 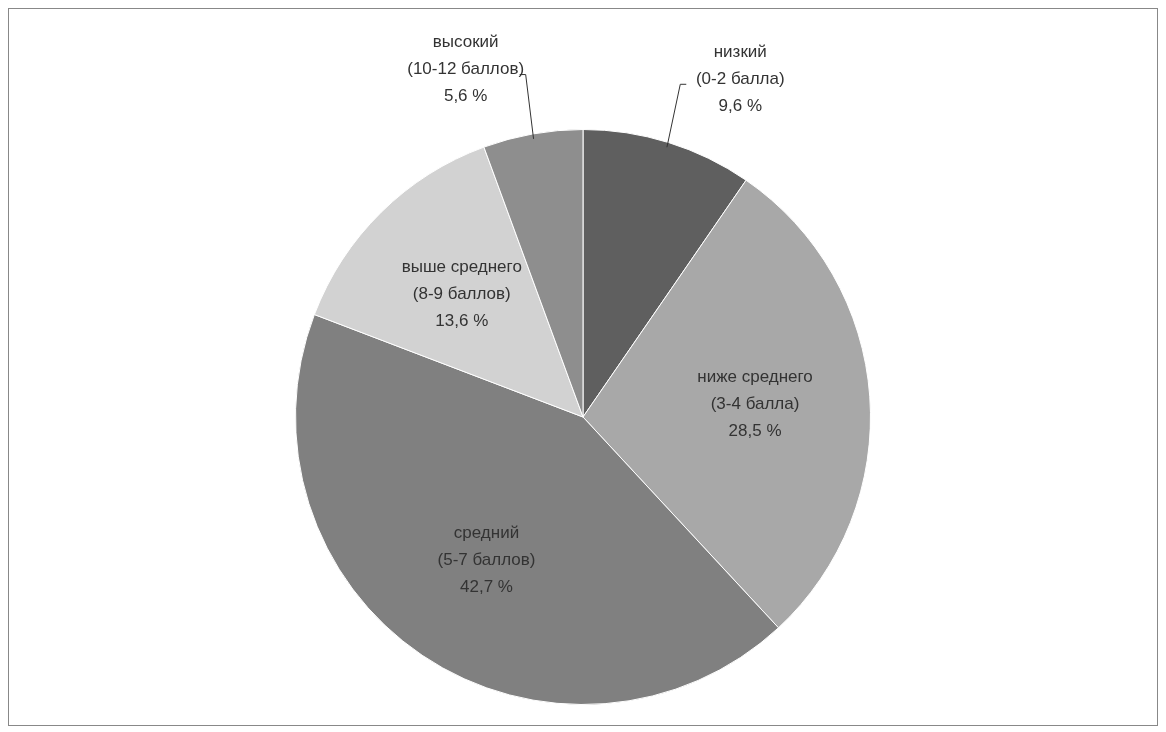 What do you see at coordinates (465, 96) in the screenshot?
I see `data-label: 5,6 %` at bounding box center [465, 96].